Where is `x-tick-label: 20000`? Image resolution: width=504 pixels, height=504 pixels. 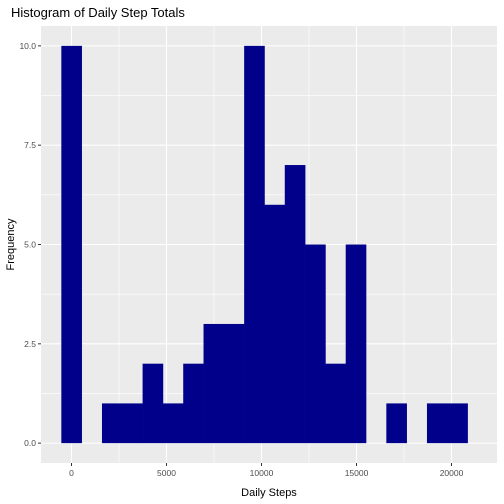 x-tick-label: 20000 is located at coordinates (452, 473).